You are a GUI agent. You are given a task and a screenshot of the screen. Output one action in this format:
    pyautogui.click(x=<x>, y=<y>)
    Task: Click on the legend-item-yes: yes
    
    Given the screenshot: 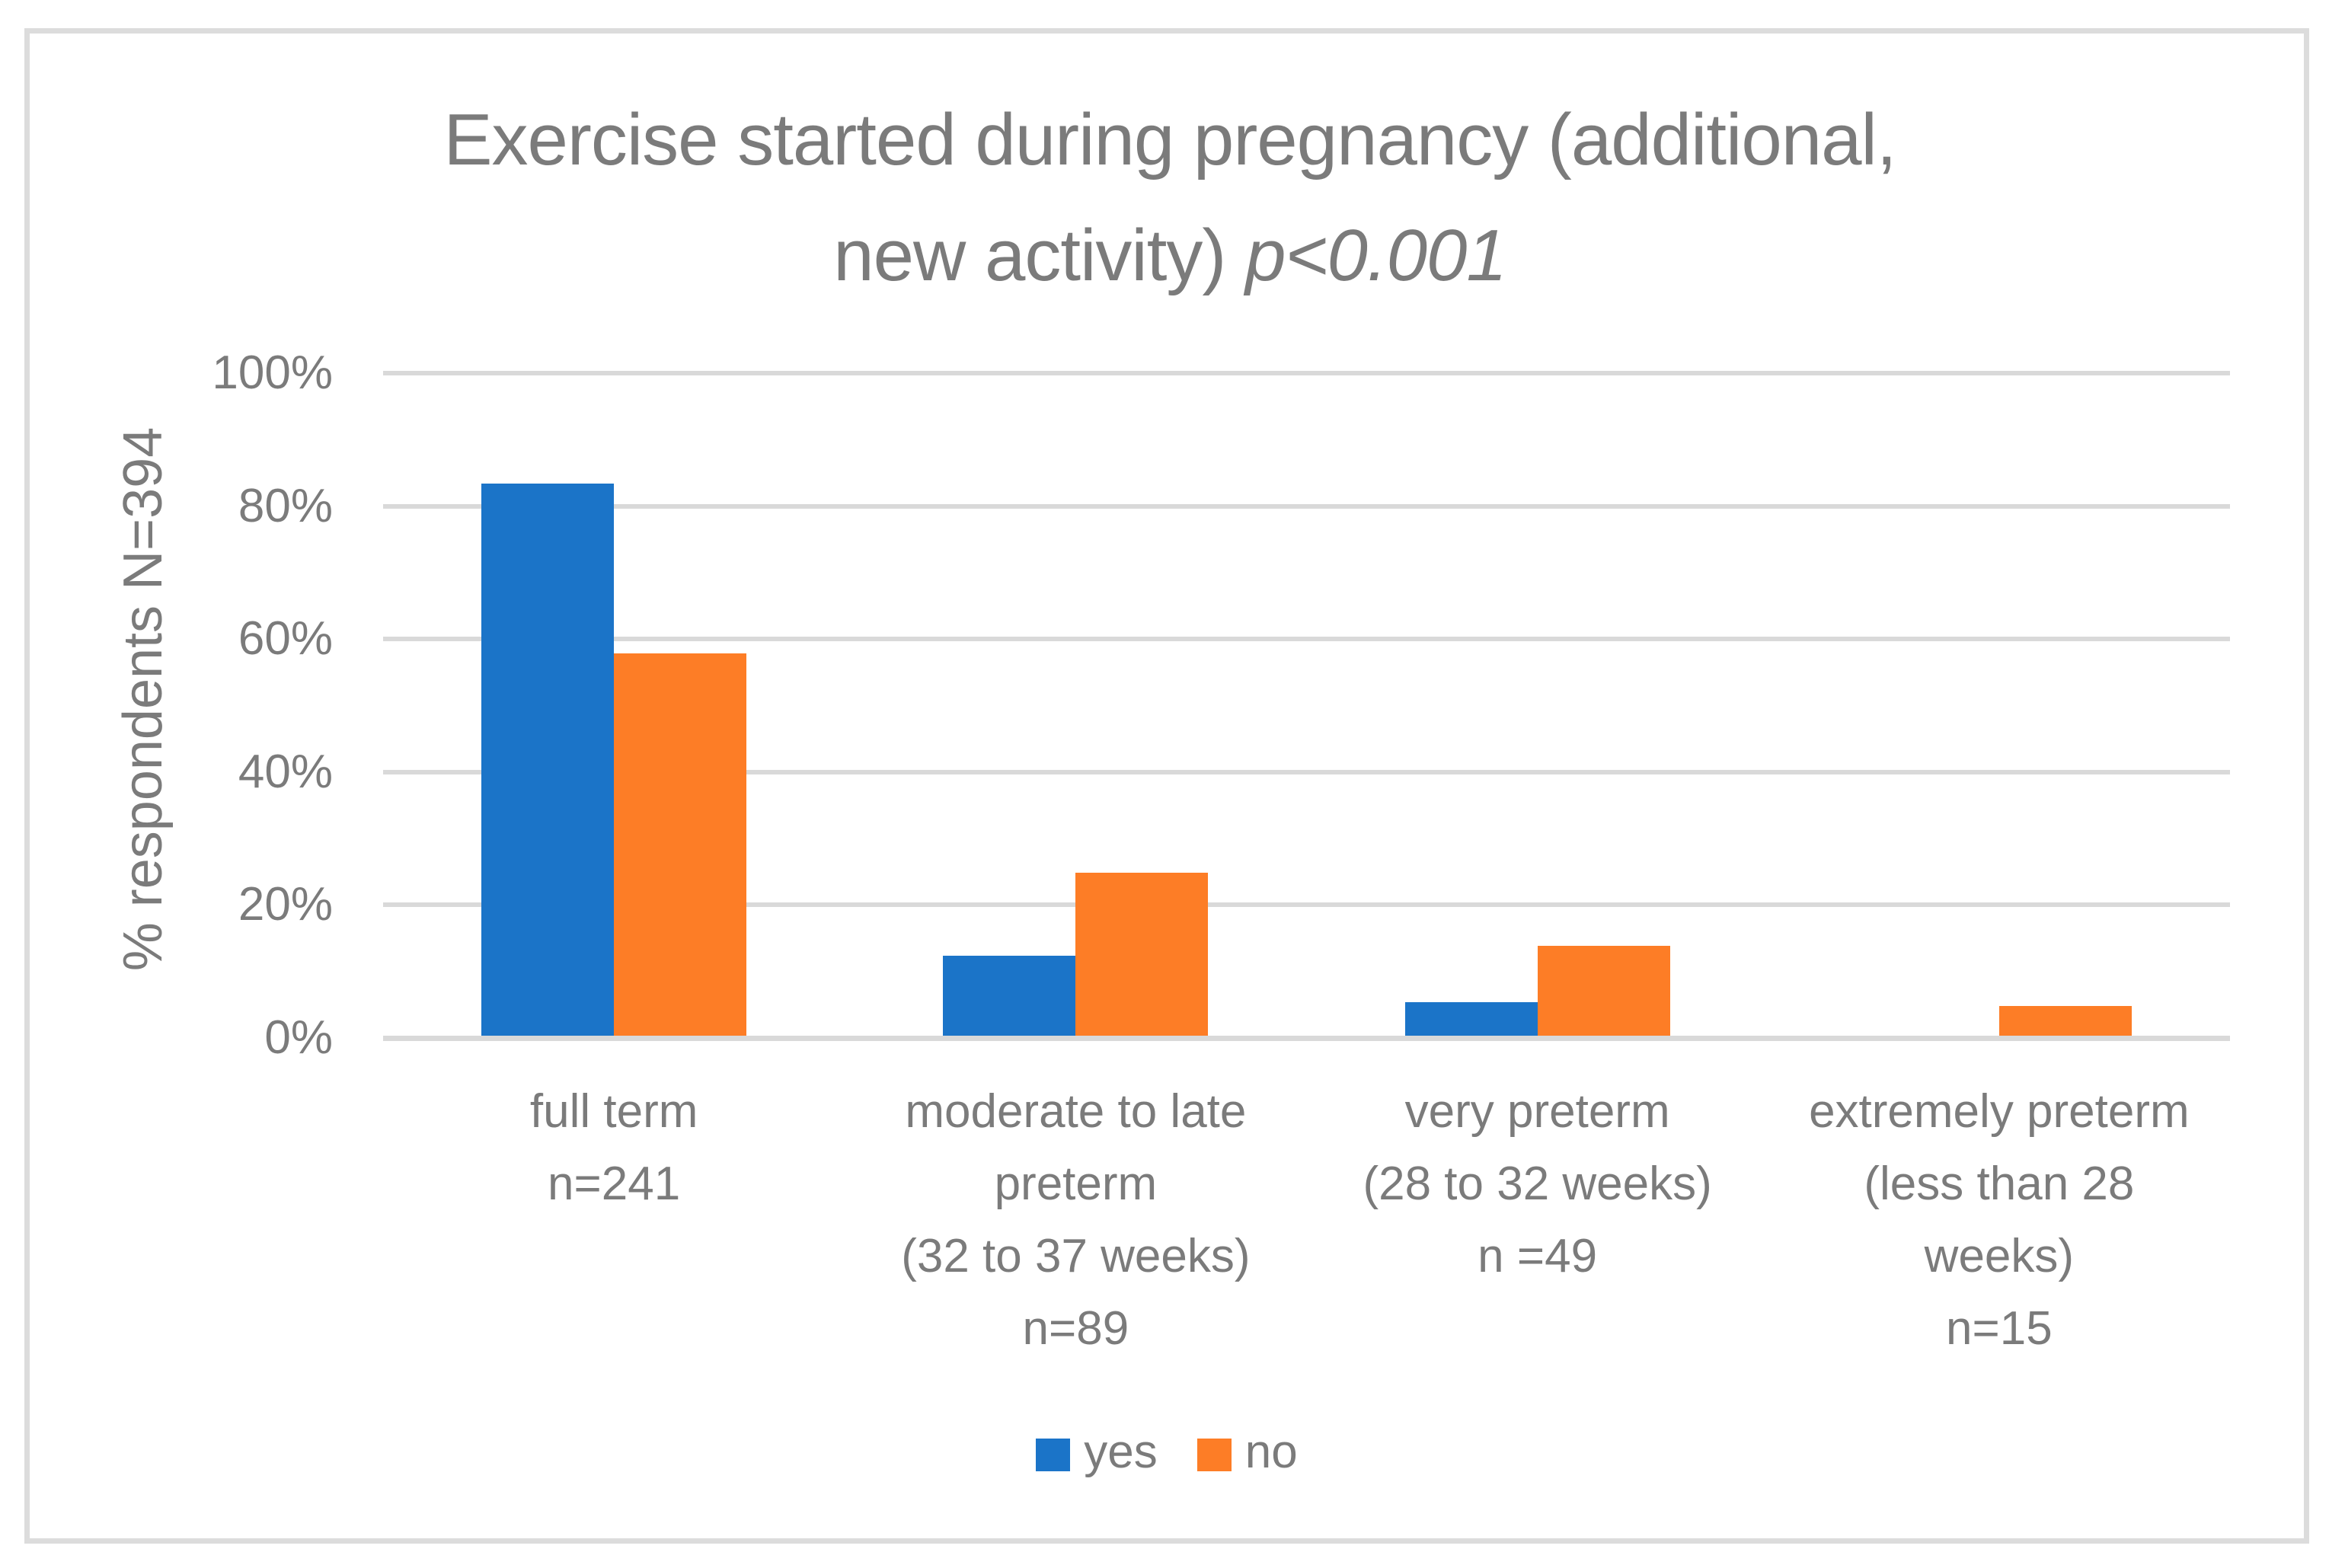 What is the action you would take?
    pyautogui.click(x=1097, y=1453)
    